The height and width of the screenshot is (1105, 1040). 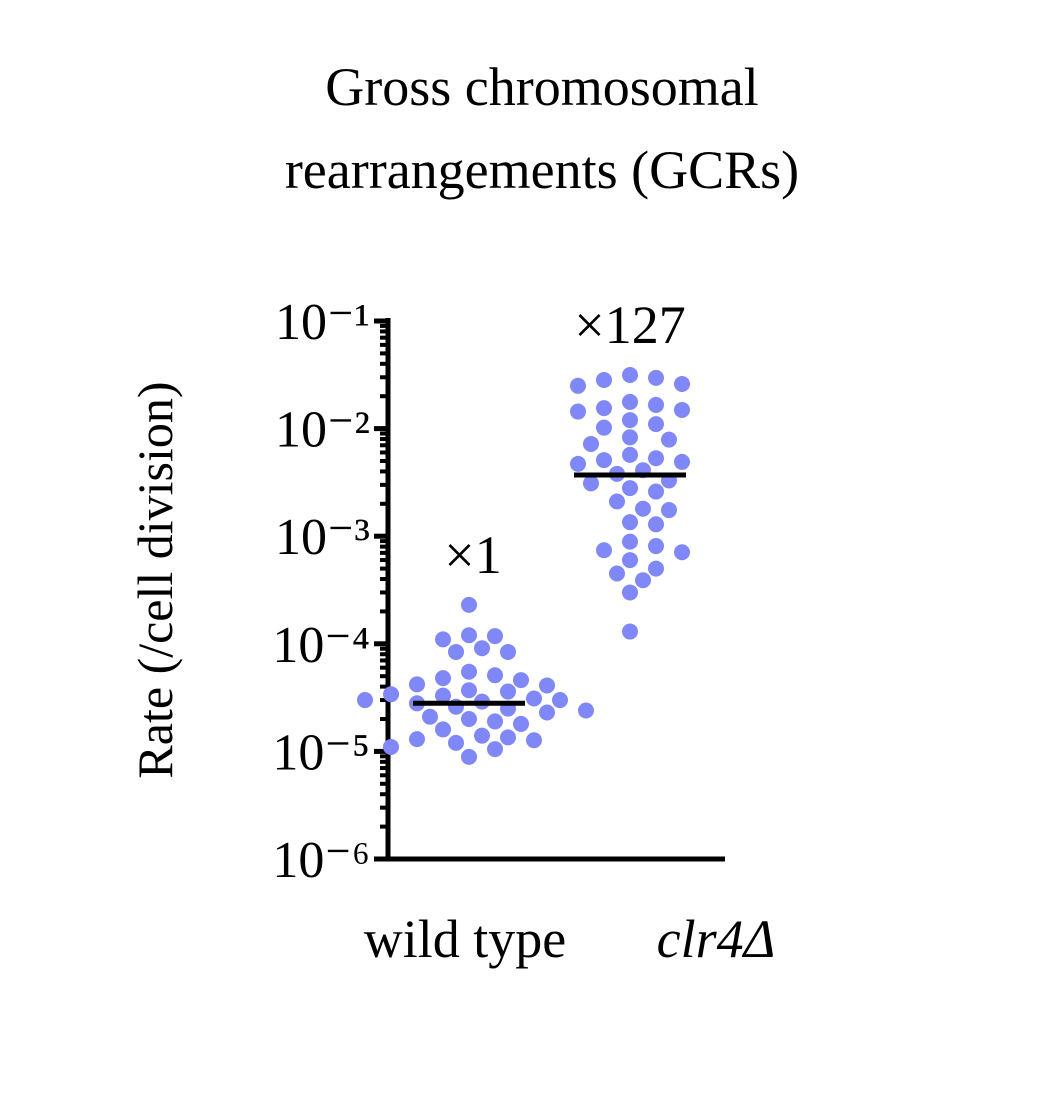 What do you see at coordinates (321, 645) in the screenshot?
I see `y-tick-label: 10⁻⁴` at bounding box center [321, 645].